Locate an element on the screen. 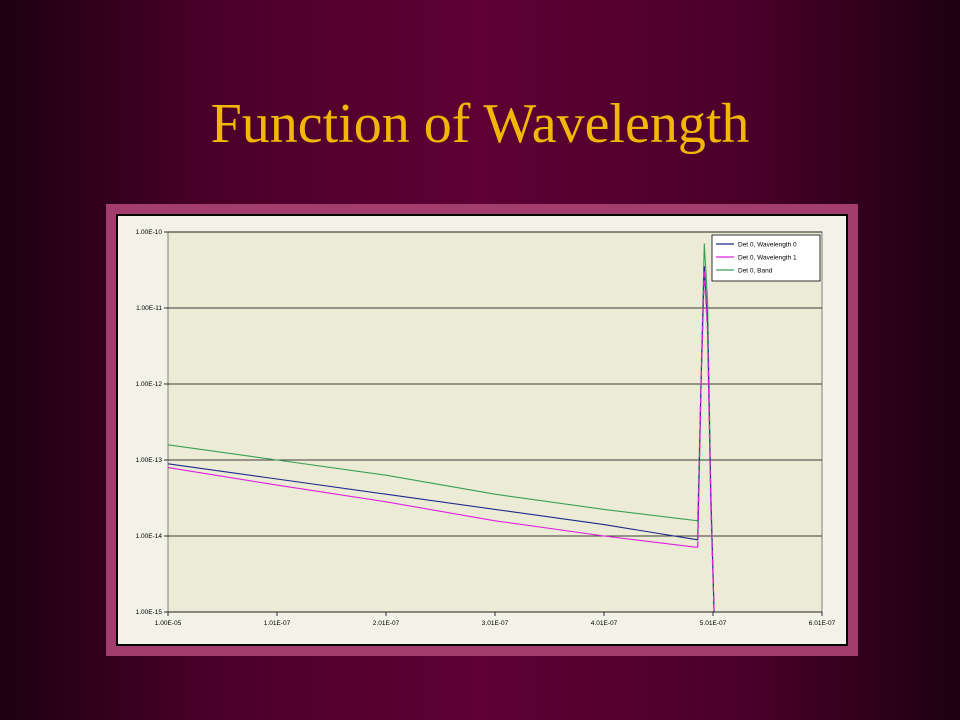  x-tick-label: 1.01E-07 is located at coordinates (277, 623).